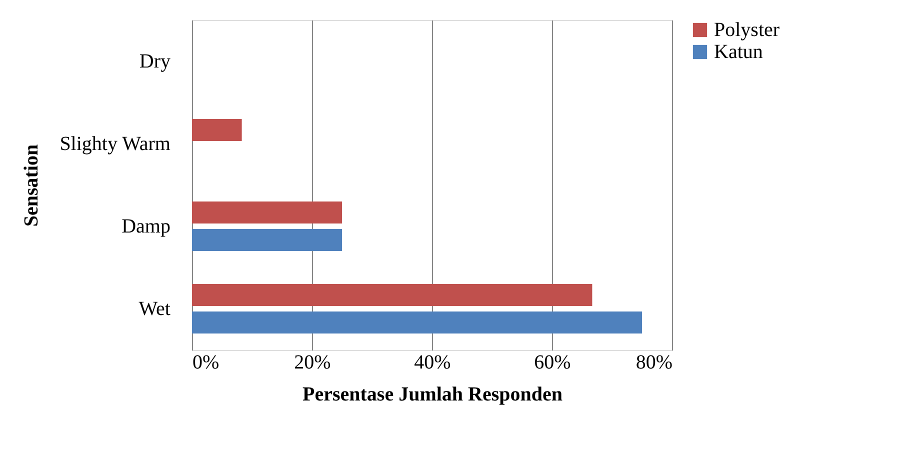  What do you see at coordinates (154, 309) in the screenshot?
I see `y-tick-label: Wet` at bounding box center [154, 309].